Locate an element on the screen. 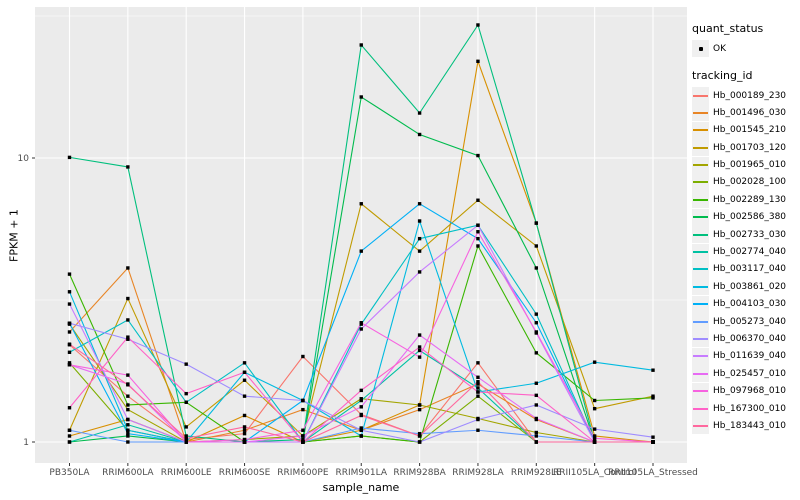  legend-item-Hb_002028_100: Hb_002028_100 is located at coordinates (745, 182).